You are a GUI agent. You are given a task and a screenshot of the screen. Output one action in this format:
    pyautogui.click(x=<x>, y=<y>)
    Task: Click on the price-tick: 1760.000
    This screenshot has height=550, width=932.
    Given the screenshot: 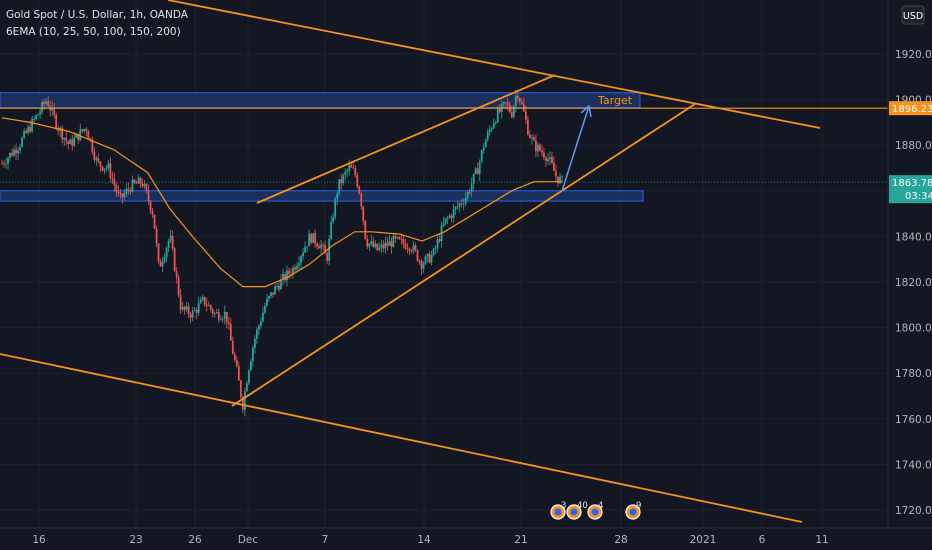 What is the action you would take?
    pyautogui.click(x=913, y=420)
    